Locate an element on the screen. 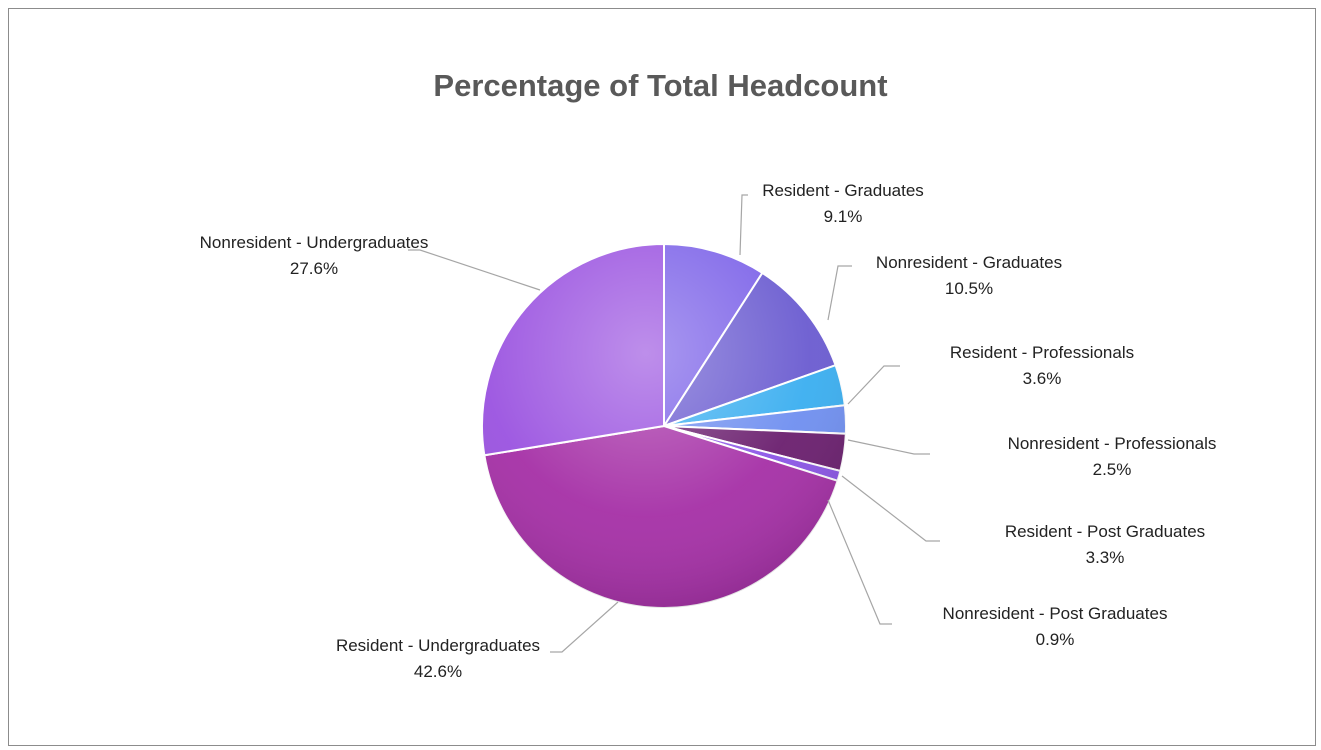 The image size is (1321, 750). data-label-name: Resident - Post Graduates is located at coordinates (1105, 531).